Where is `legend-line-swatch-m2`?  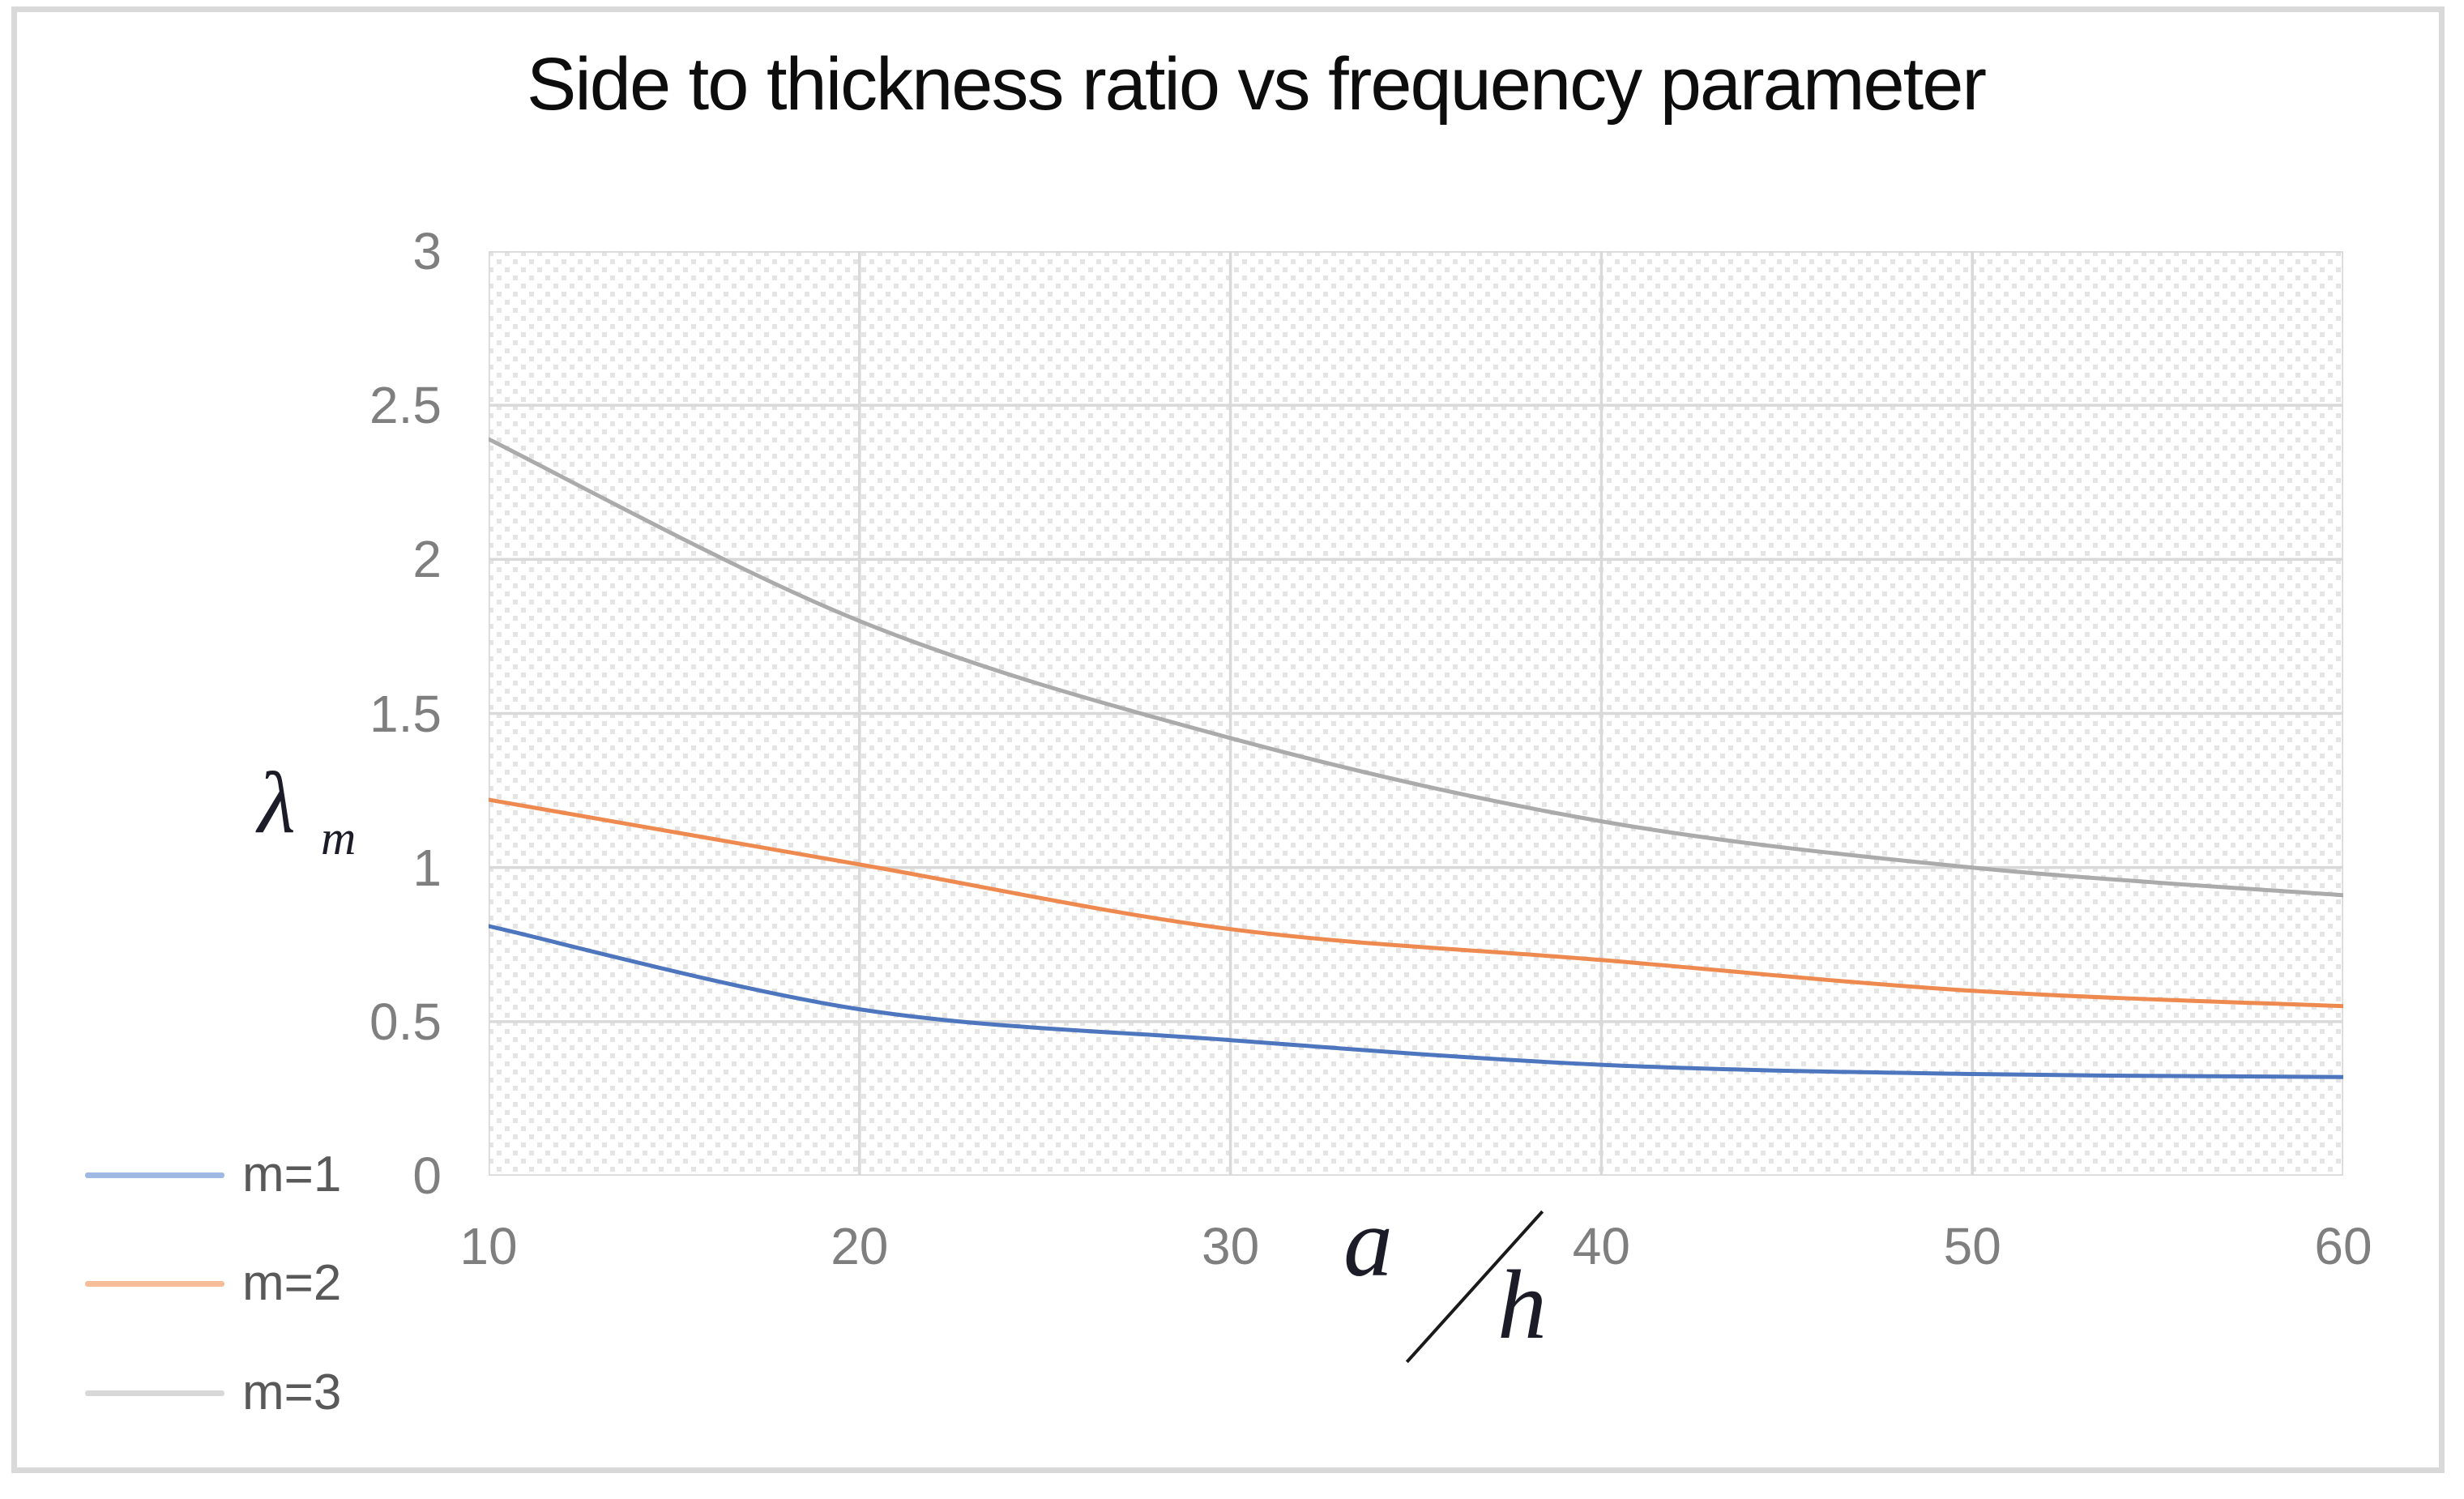 legend-line-swatch-m2 is located at coordinates (154, 1283).